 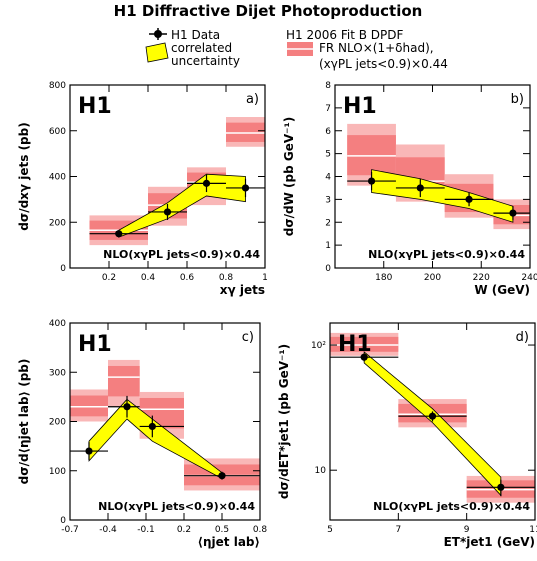 What do you see at coordinates (57, 86) in the screenshot?
I see `y-tick-label-a-4: 800` at bounding box center [57, 86].